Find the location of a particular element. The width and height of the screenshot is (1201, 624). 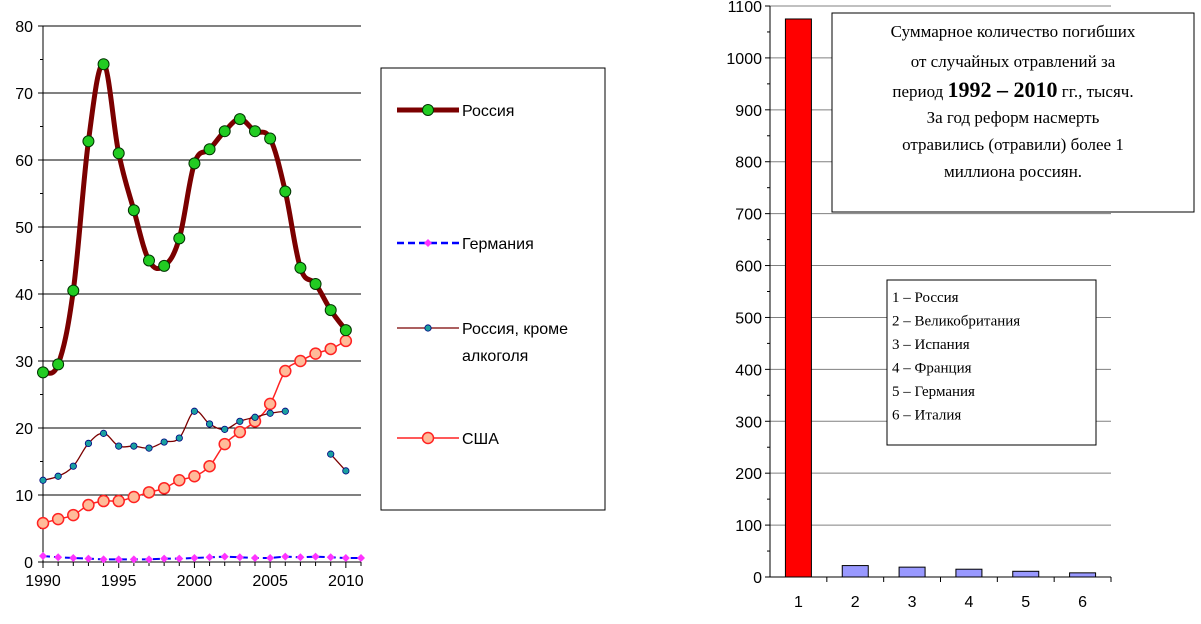

annotation-line-3: период 1992 – 2010 гг., тысяч. is located at coordinates (1012, 89).